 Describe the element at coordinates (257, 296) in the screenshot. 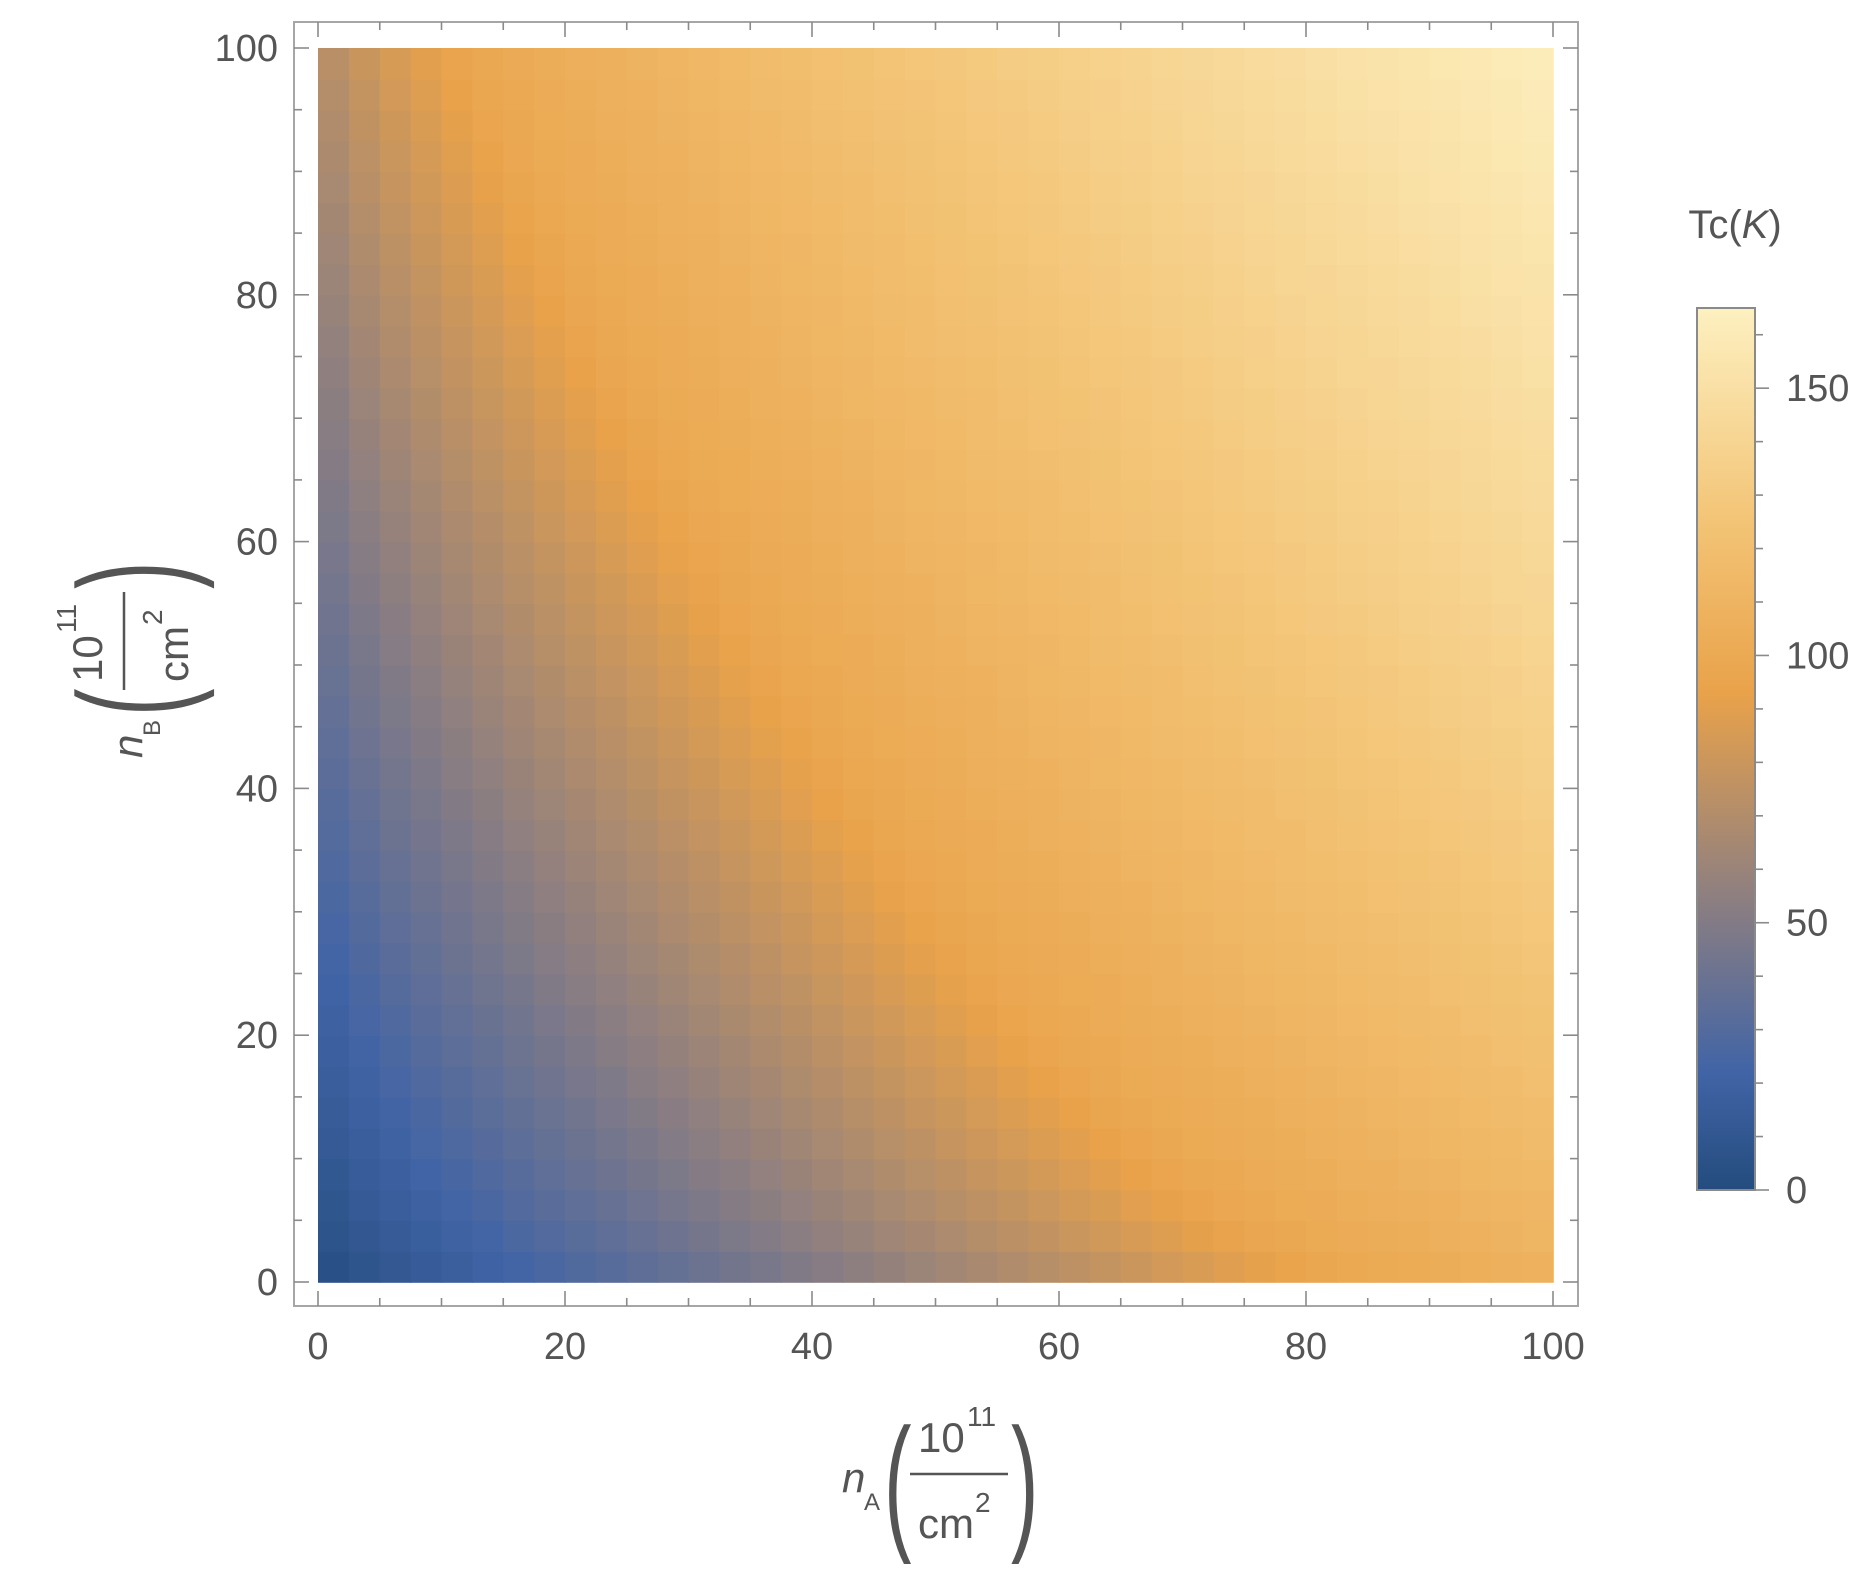

I see `y-tick-label: 80` at that location.